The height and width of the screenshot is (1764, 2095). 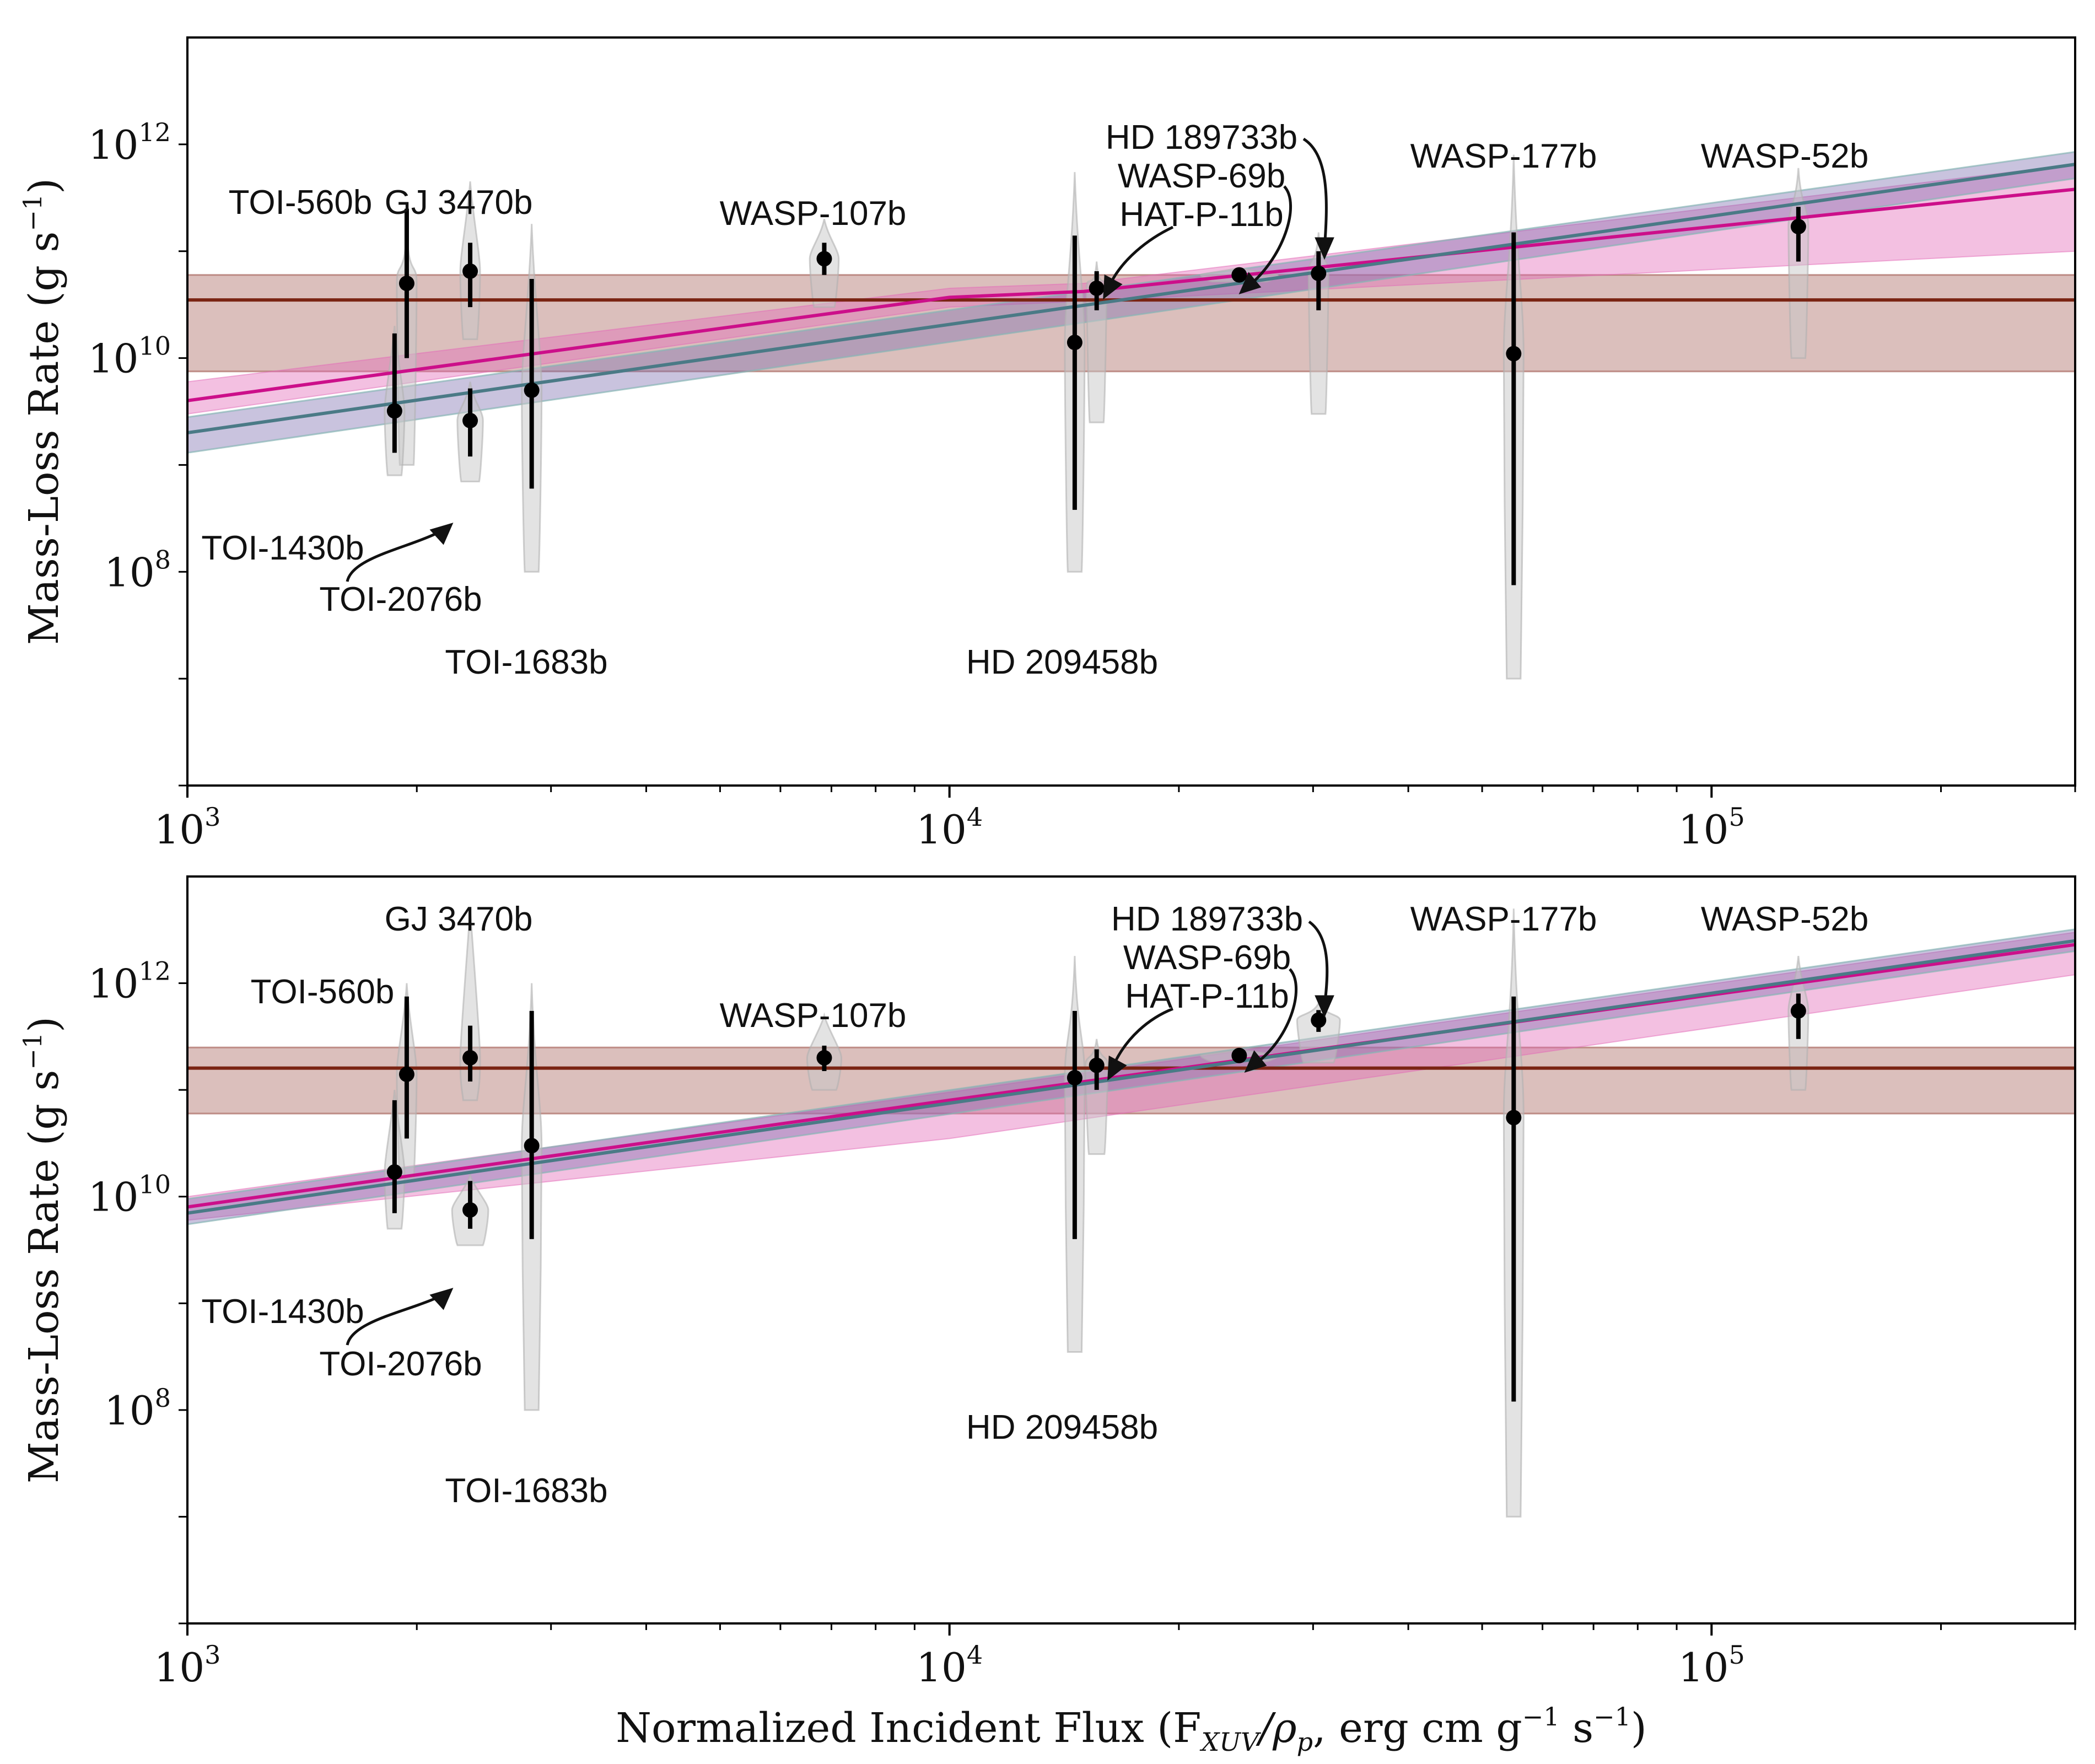 I want to click on label-toi-2076b-b: TOI-2076b, so click(x=400, y=1364).